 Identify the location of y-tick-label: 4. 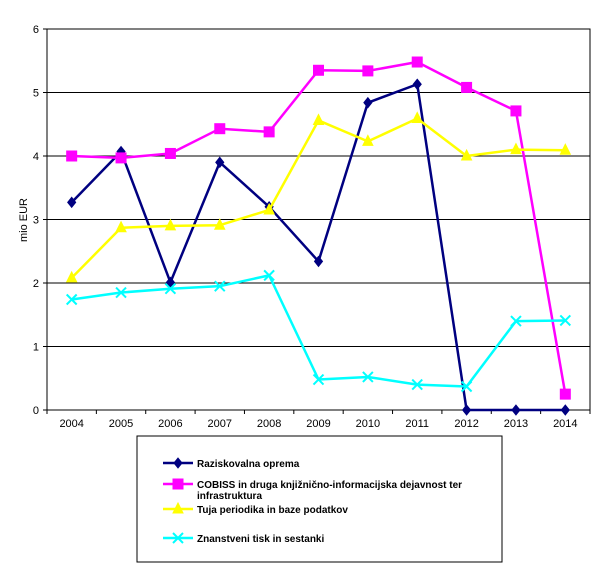
(36, 157).